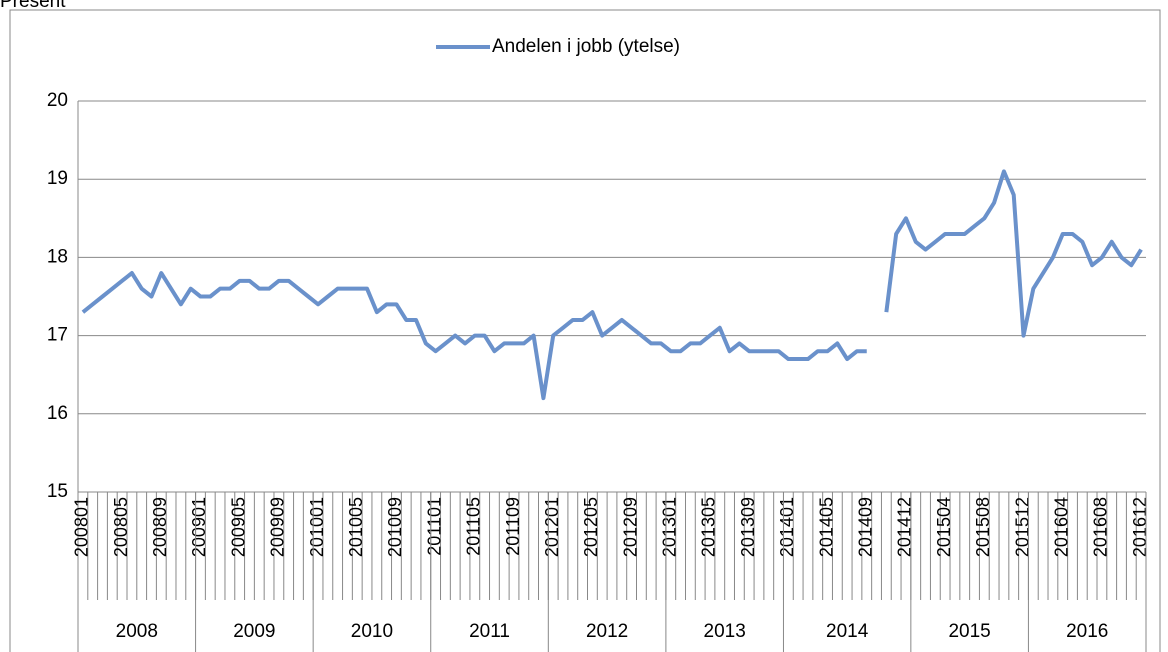  Describe the element at coordinates (787, 527) in the screenshot. I see `x-tick-label: 201401` at that location.